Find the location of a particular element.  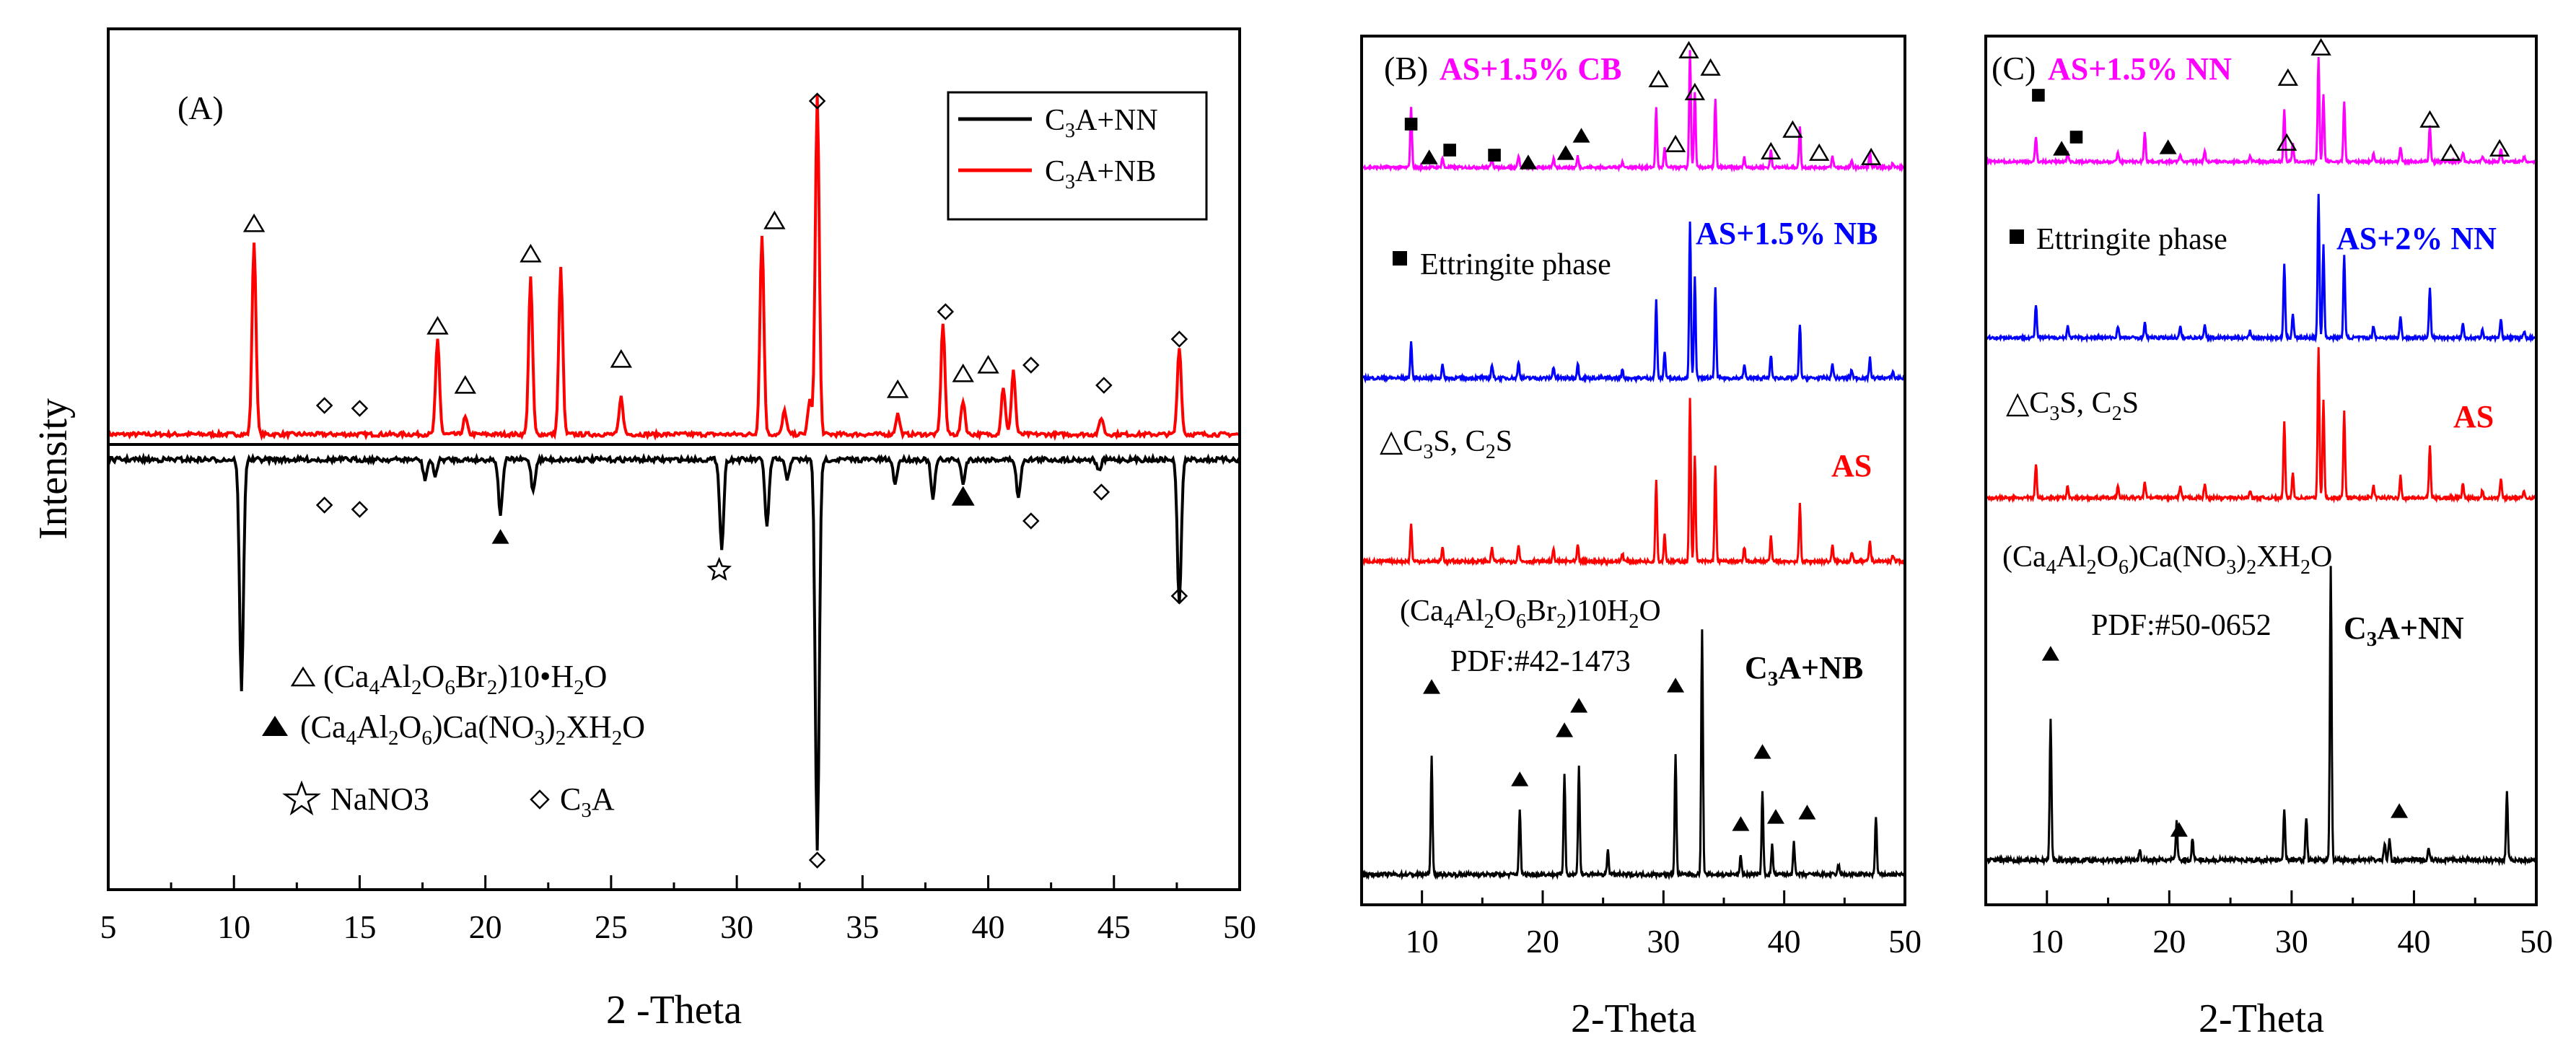

x-axis-ticks: 10 20 30 40 50 is located at coordinates (1664, 925).